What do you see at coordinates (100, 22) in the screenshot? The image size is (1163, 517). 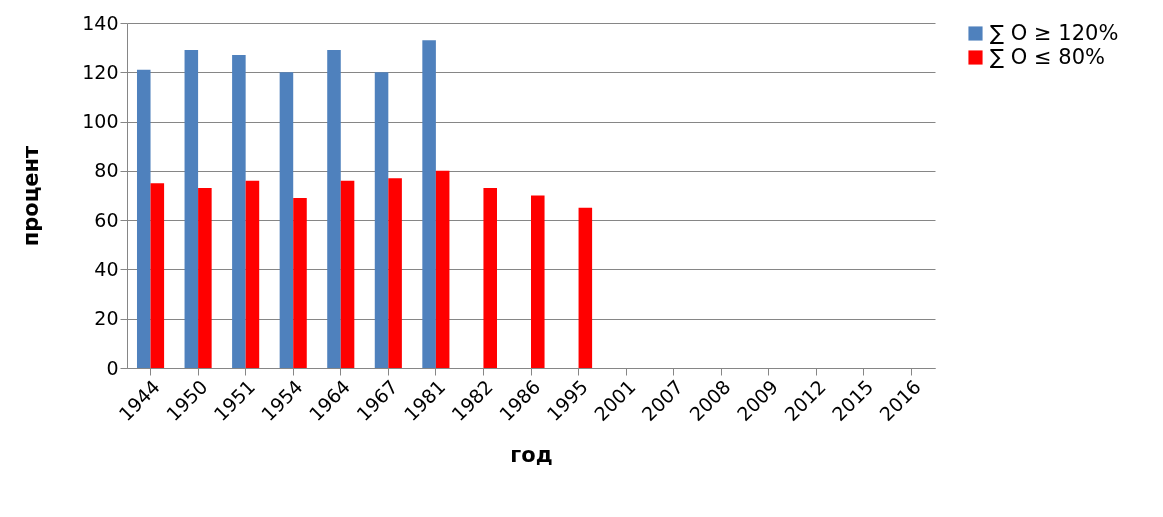 I see `y-tick-label: 140` at bounding box center [100, 22].